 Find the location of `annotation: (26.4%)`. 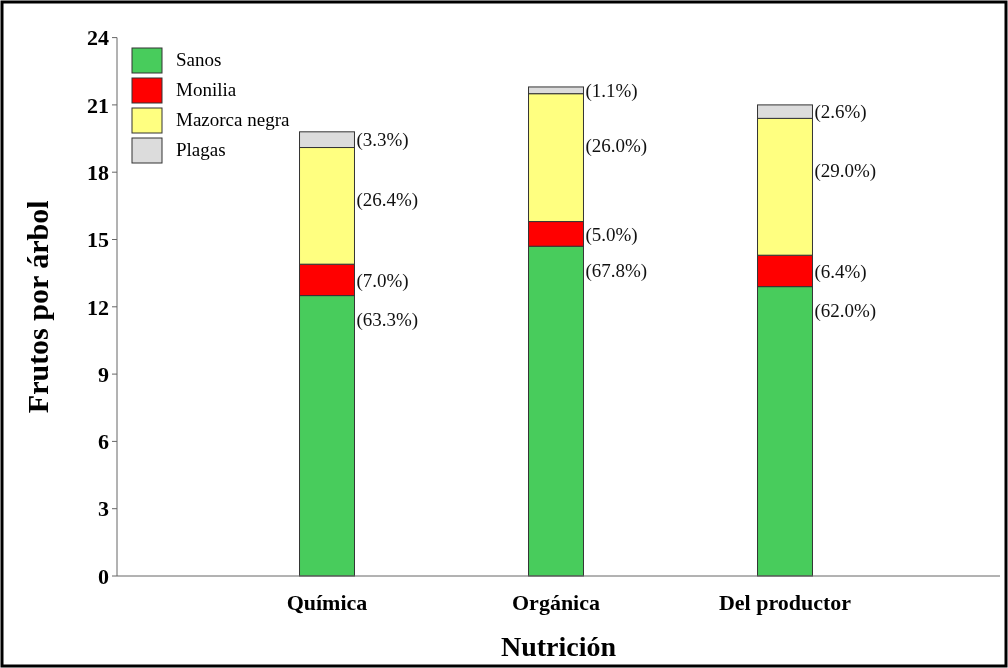

annotation: (26.4%) is located at coordinates (387, 200).